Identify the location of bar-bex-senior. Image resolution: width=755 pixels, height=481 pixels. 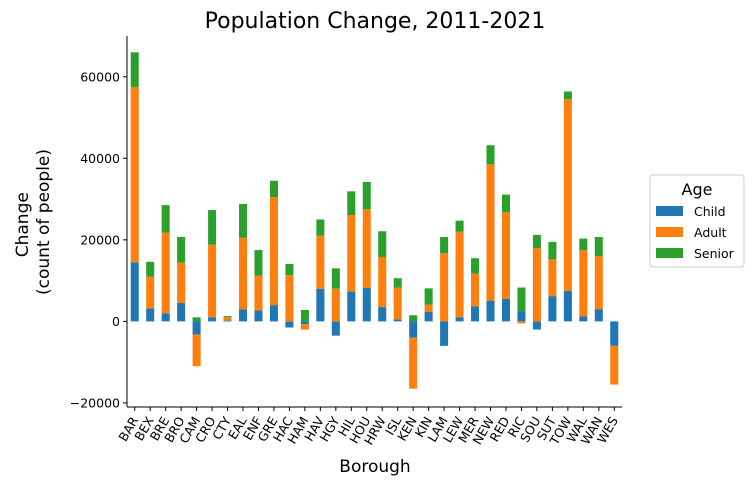
(150, 269).